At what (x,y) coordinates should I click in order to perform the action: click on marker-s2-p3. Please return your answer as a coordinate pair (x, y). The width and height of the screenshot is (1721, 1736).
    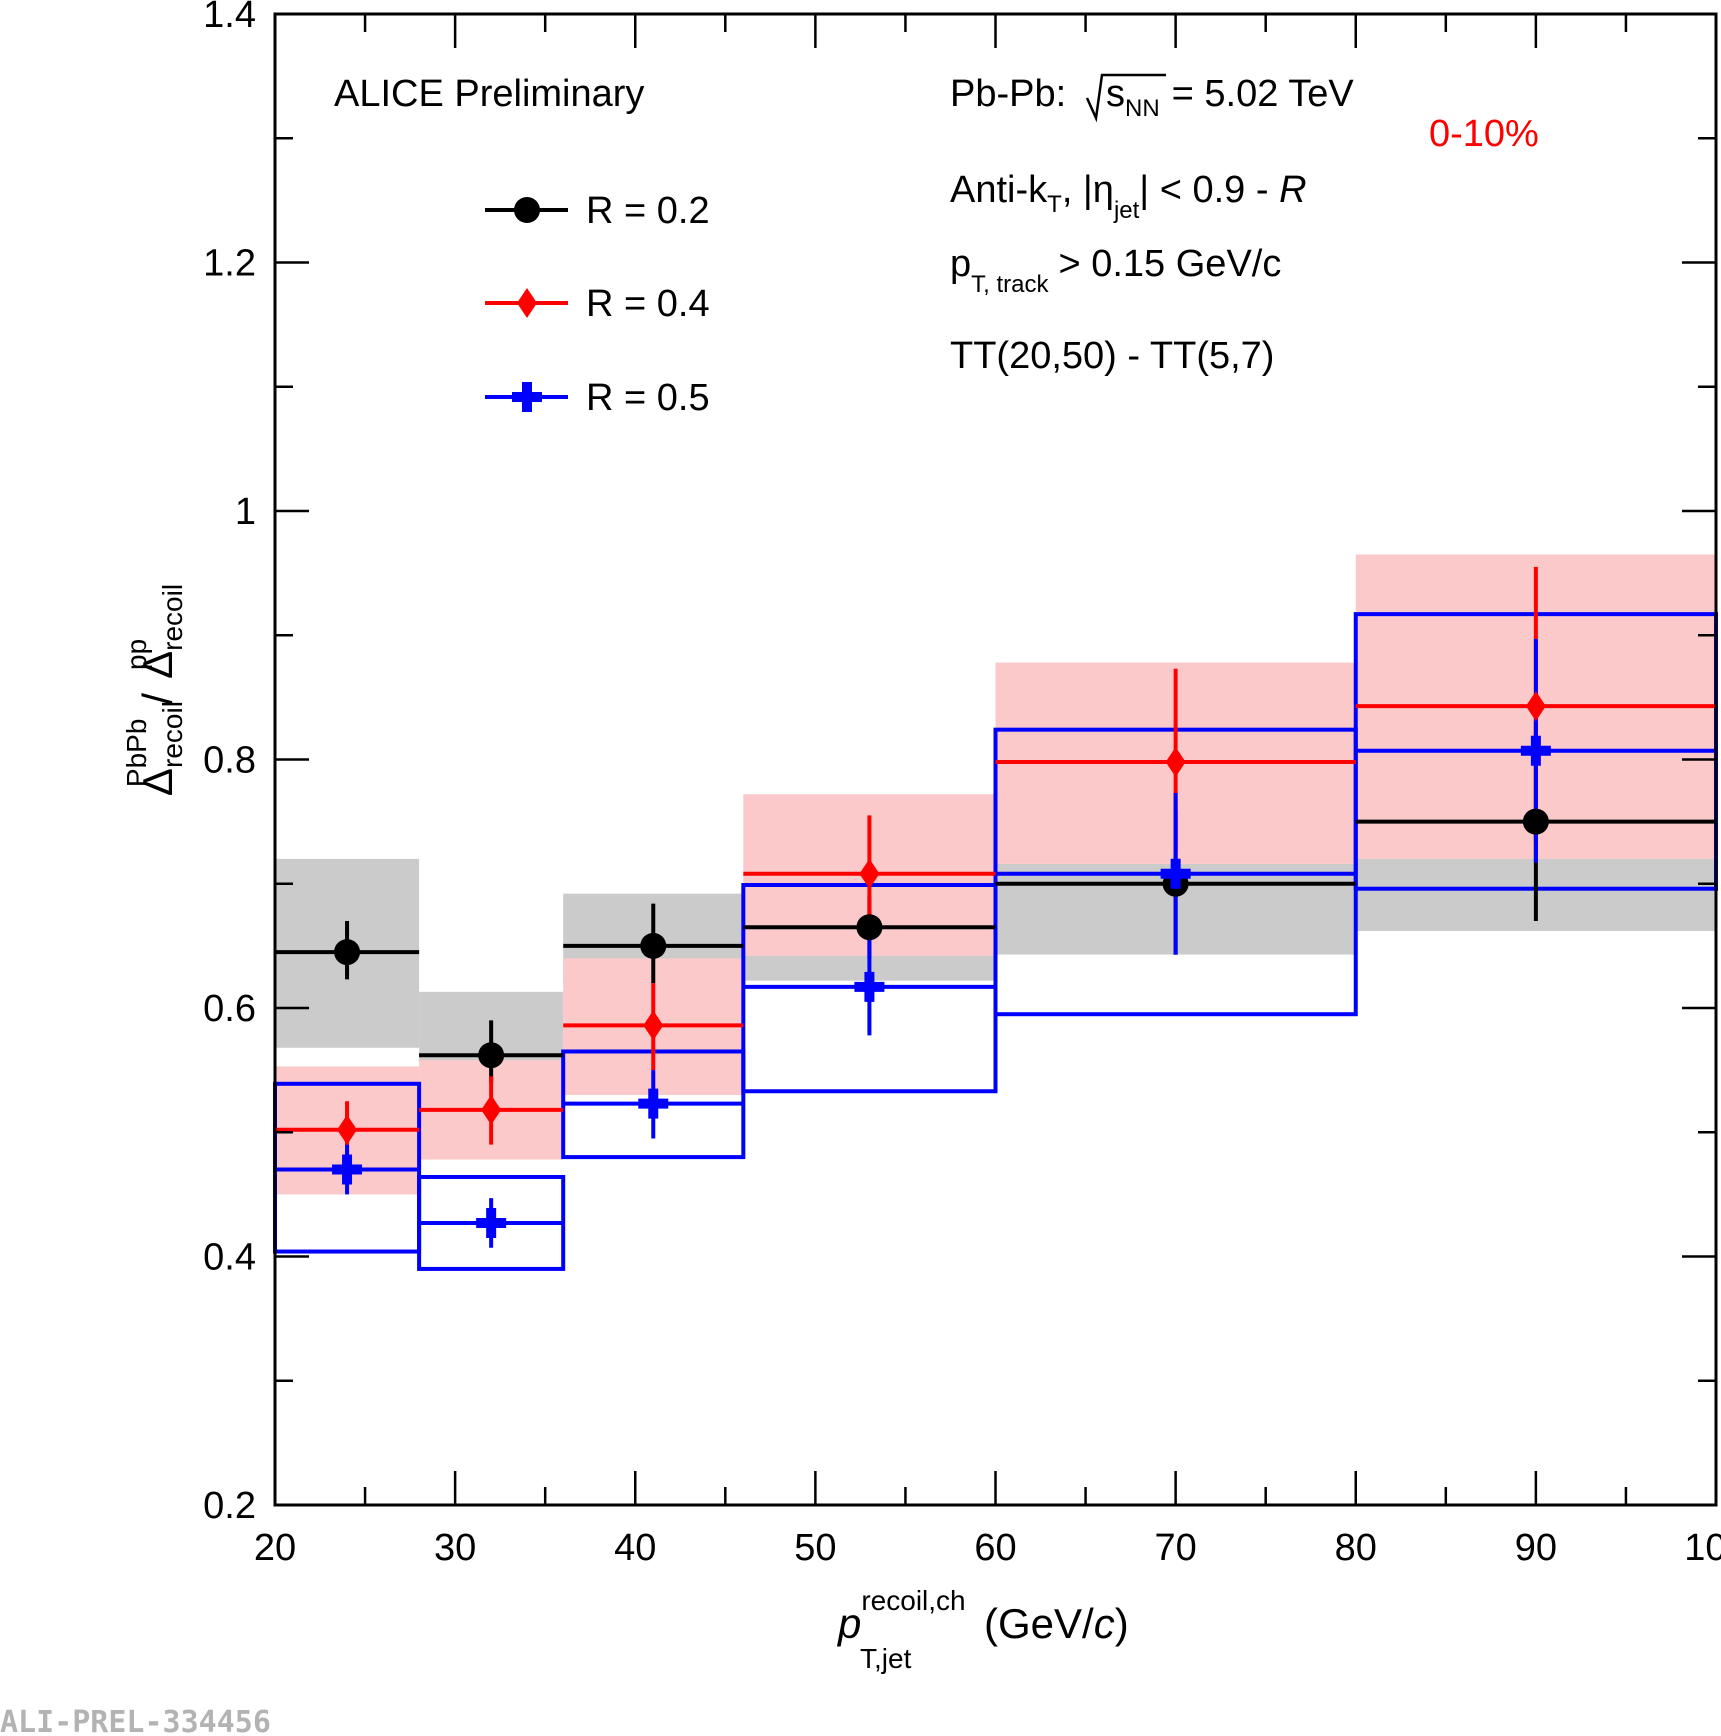
    Looking at the image, I should click on (869, 986).